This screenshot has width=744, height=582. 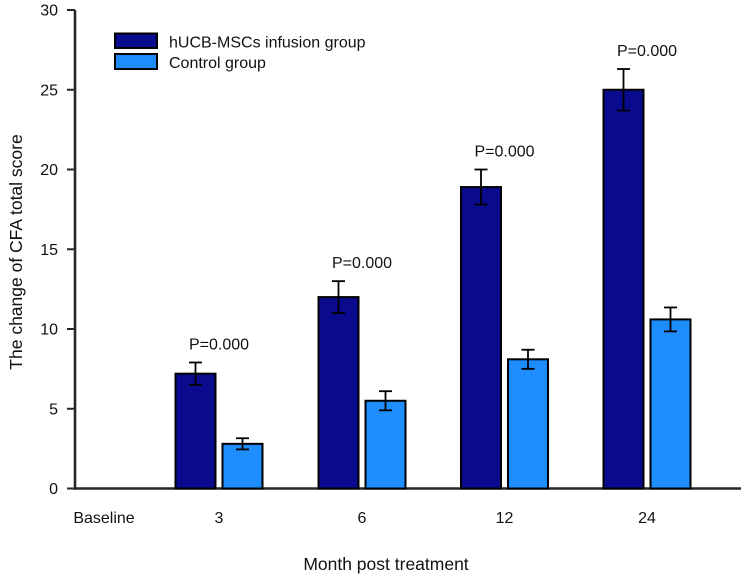 What do you see at coordinates (647, 518) in the screenshot?
I see `x-category-label-24: 24` at bounding box center [647, 518].